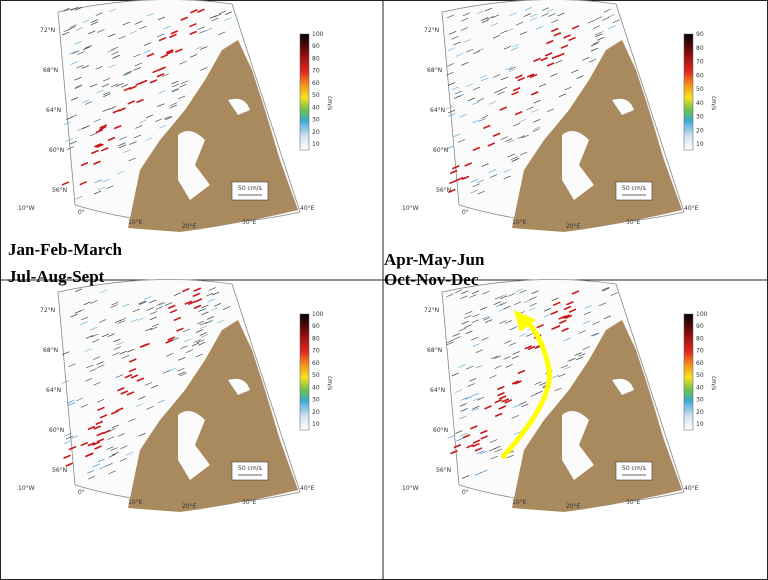  What do you see at coordinates (700, 424) in the screenshot?
I see `colorbar-tick: 10` at bounding box center [700, 424].